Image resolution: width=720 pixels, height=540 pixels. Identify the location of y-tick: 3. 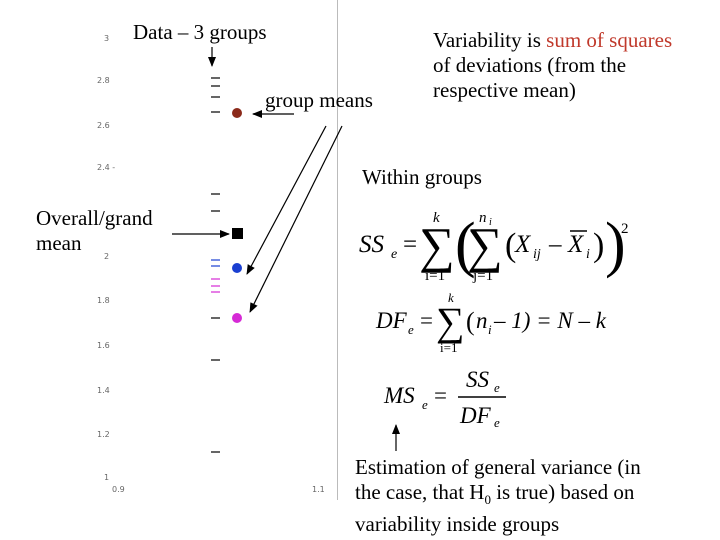
(107, 38).